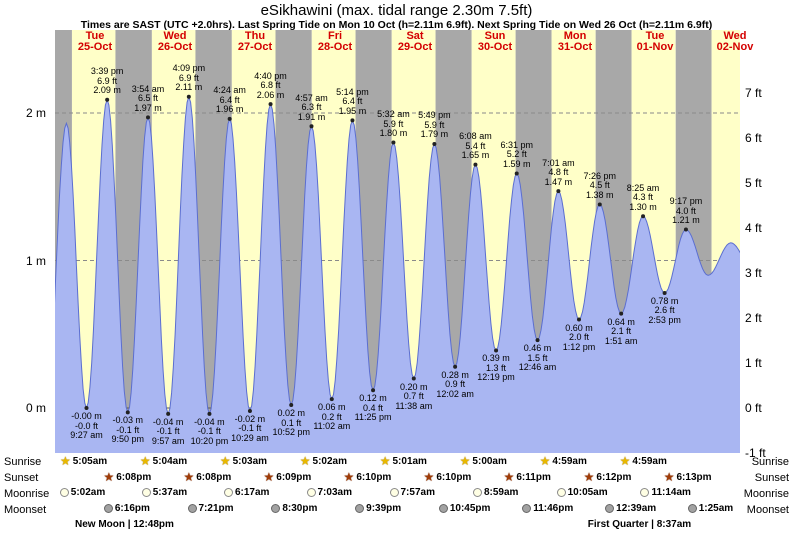 The width and height of the screenshot is (793, 539). What do you see at coordinates (470, 508) in the screenshot?
I see `moonset-time: 10:45pm` at bounding box center [470, 508].